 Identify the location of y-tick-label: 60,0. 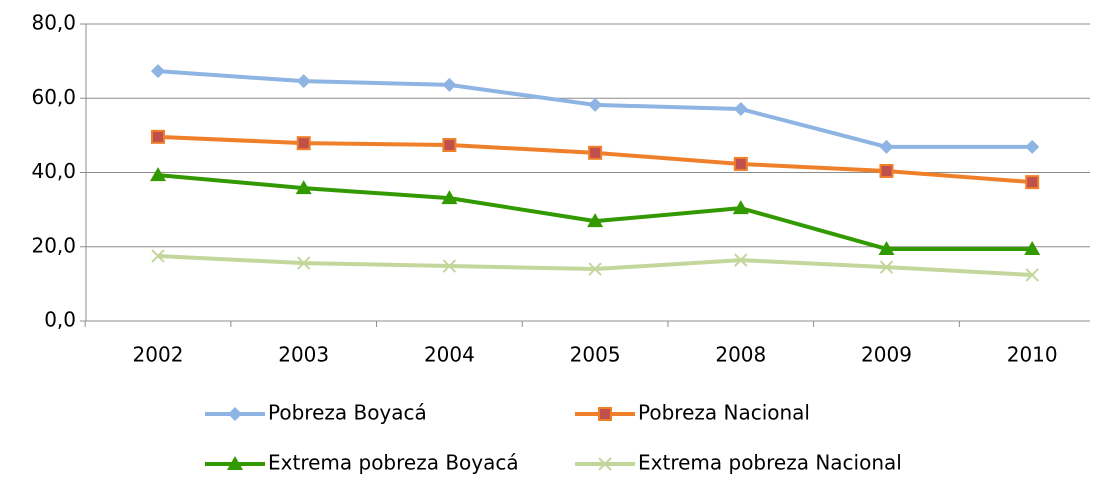
(53, 97).